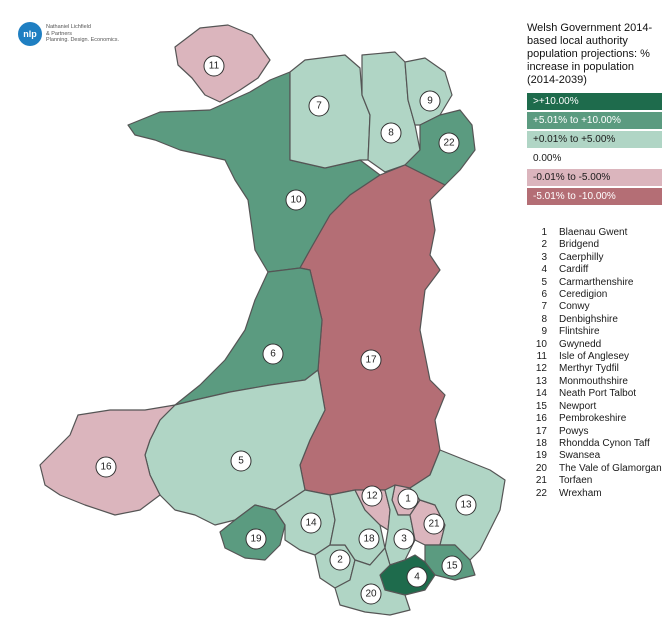 This screenshot has width=670, height=633. Describe the element at coordinates (610, 468) in the screenshot. I see `authority-name: The Vale of Glamorgan` at that location.